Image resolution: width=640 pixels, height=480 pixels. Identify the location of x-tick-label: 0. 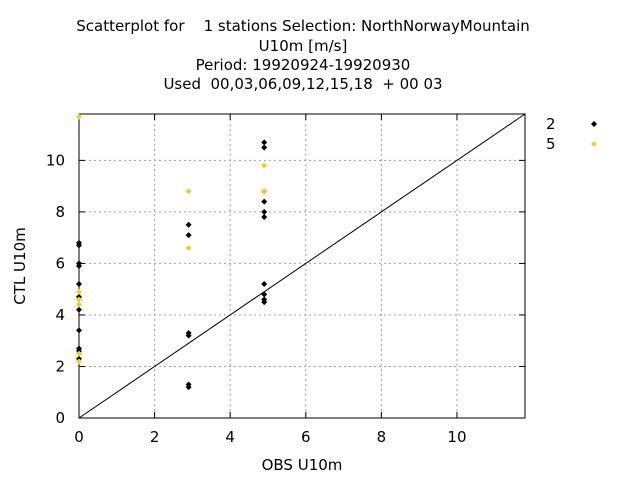
(79, 437).